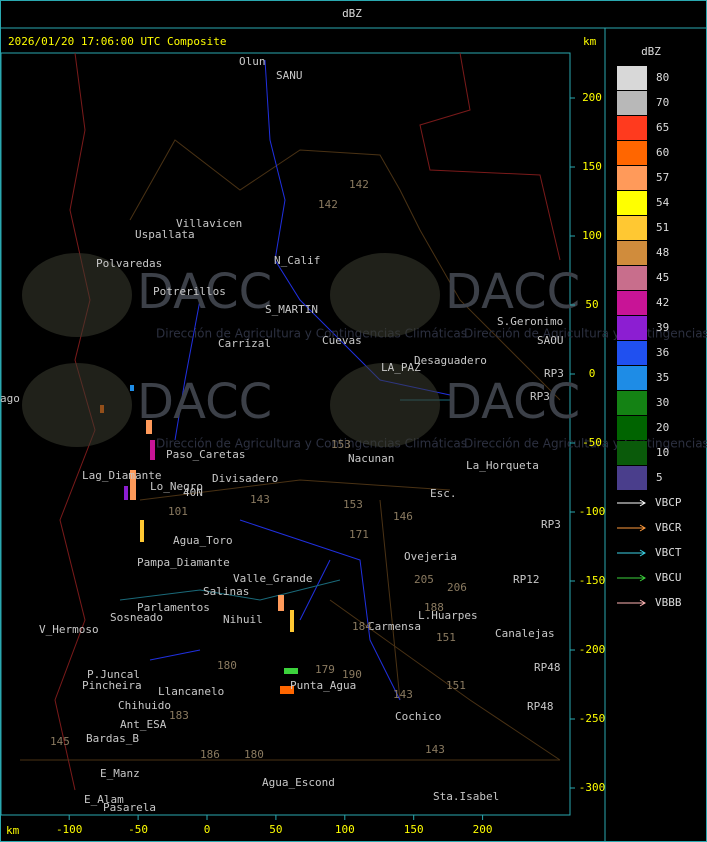 The width and height of the screenshot is (707, 842). Describe the element at coordinates (450, 360) in the screenshot. I see `place-label: Desaguadero` at that location.